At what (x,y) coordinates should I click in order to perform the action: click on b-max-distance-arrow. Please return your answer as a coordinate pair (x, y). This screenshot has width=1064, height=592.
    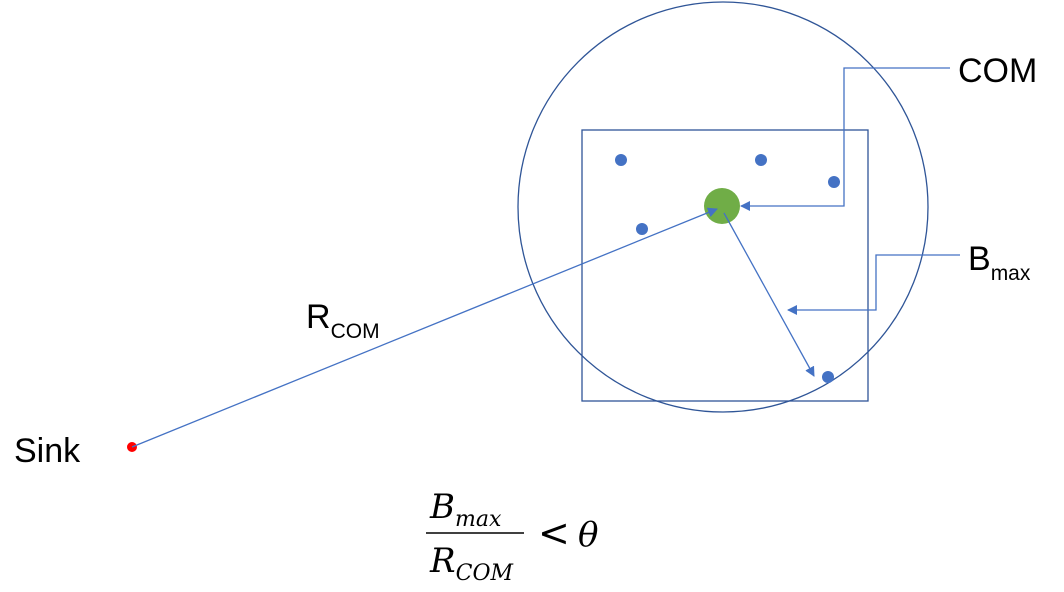
    Looking at the image, I should click on (769, 294).